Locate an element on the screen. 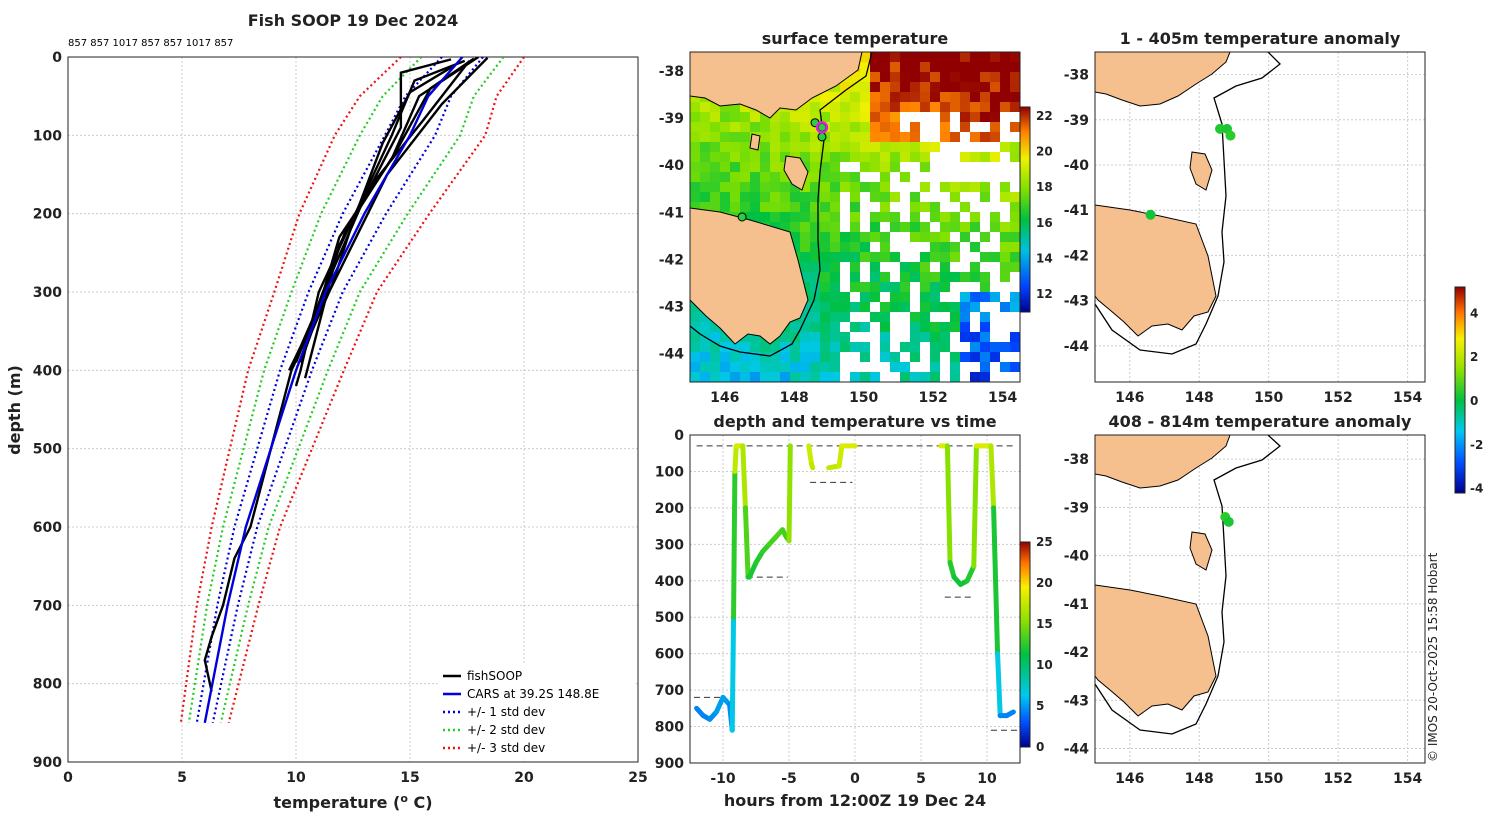 Image resolution: width=1500 pixels, height=820 pixels. timeseries-colorbar-tick-label: 15 is located at coordinates (1044, 624).